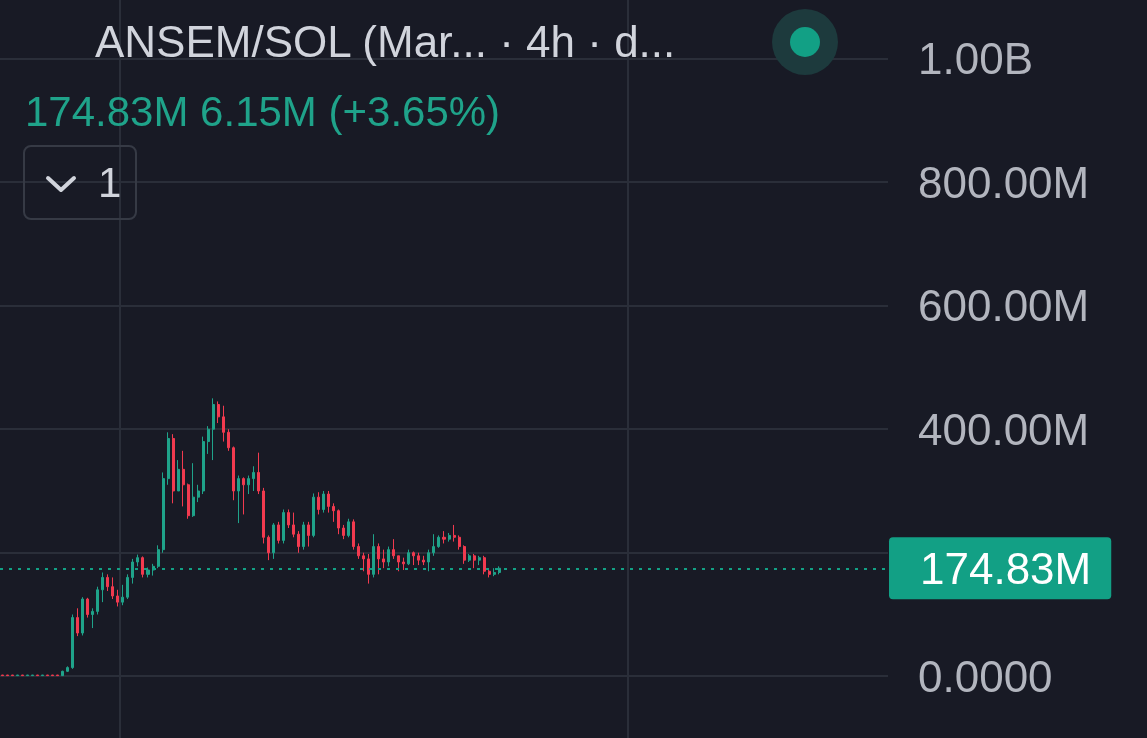  What do you see at coordinates (1004, 306) in the screenshot?
I see `y-tick-label: 600.00M` at bounding box center [1004, 306].